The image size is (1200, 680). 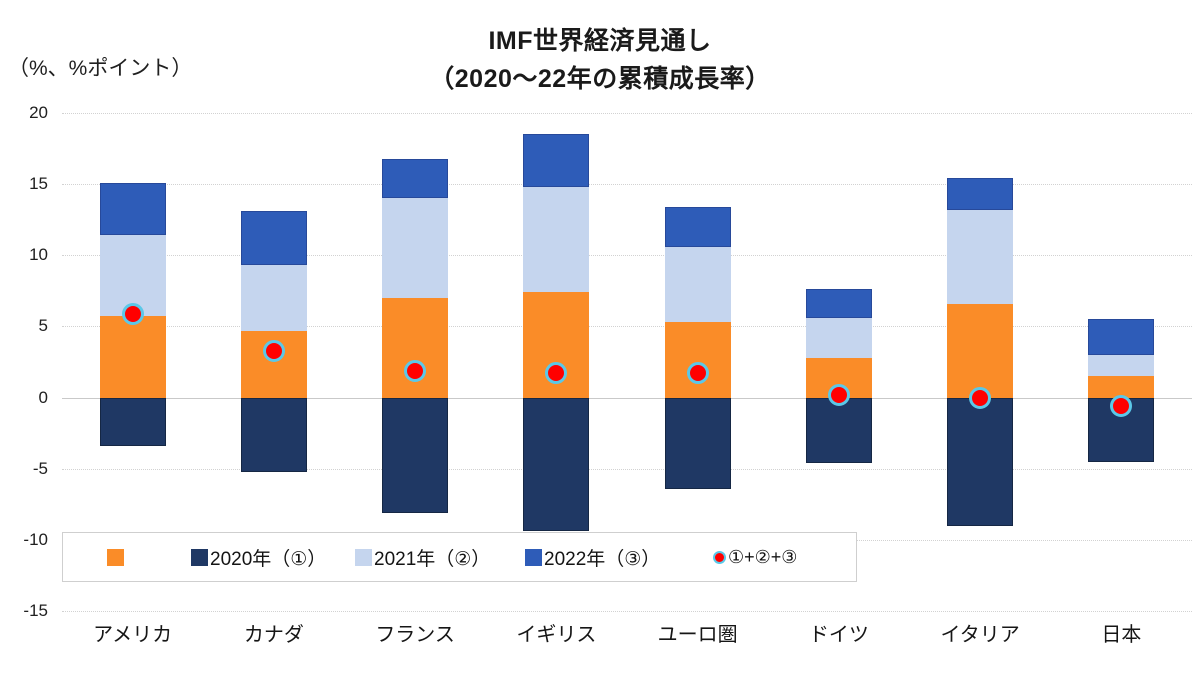 I want to click on y-axis-ticks: 20 15 10 5 0 -5 -10 -15, so click(x=27, y=361).